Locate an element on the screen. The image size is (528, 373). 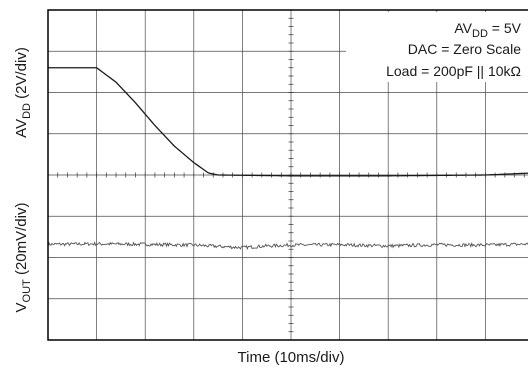
annotation-line: AVDD = 5V is located at coordinates (487, 30).